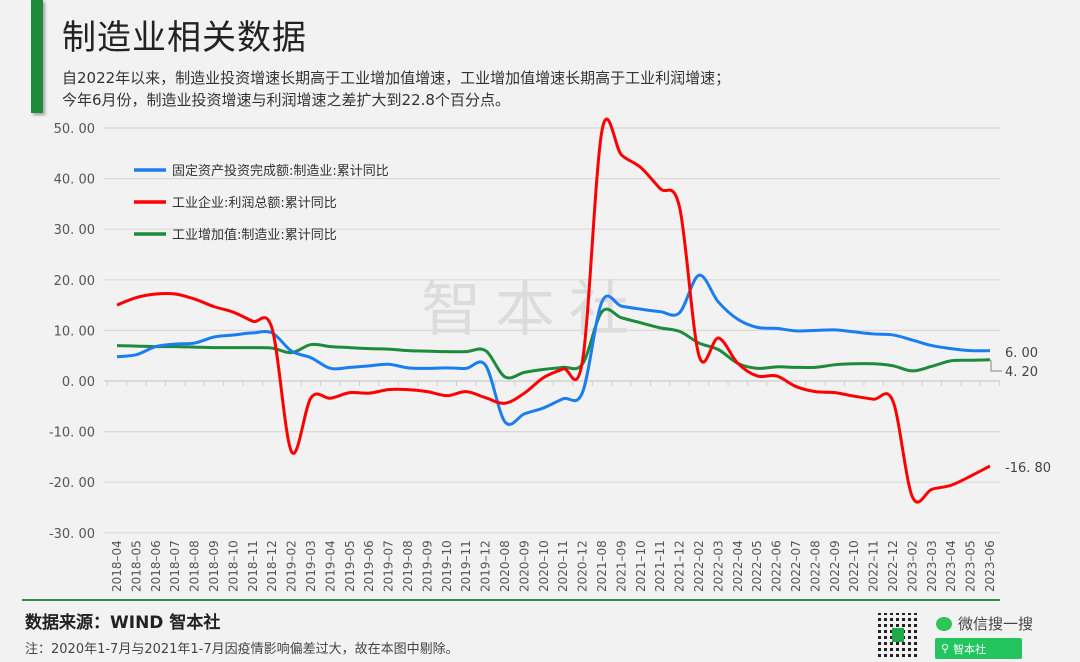  I want to click on x-tick-label: 2022–03, so click(718, 566).